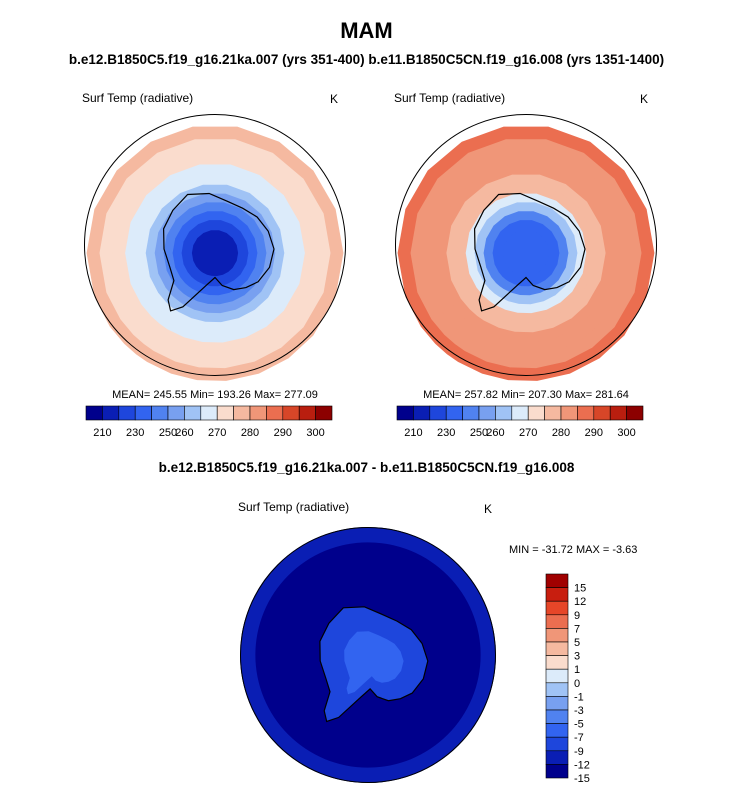  What do you see at coordinates (579, 711) in the screenshot?
I see `colorbar-tick: -3` at bounding box center [579, 711].